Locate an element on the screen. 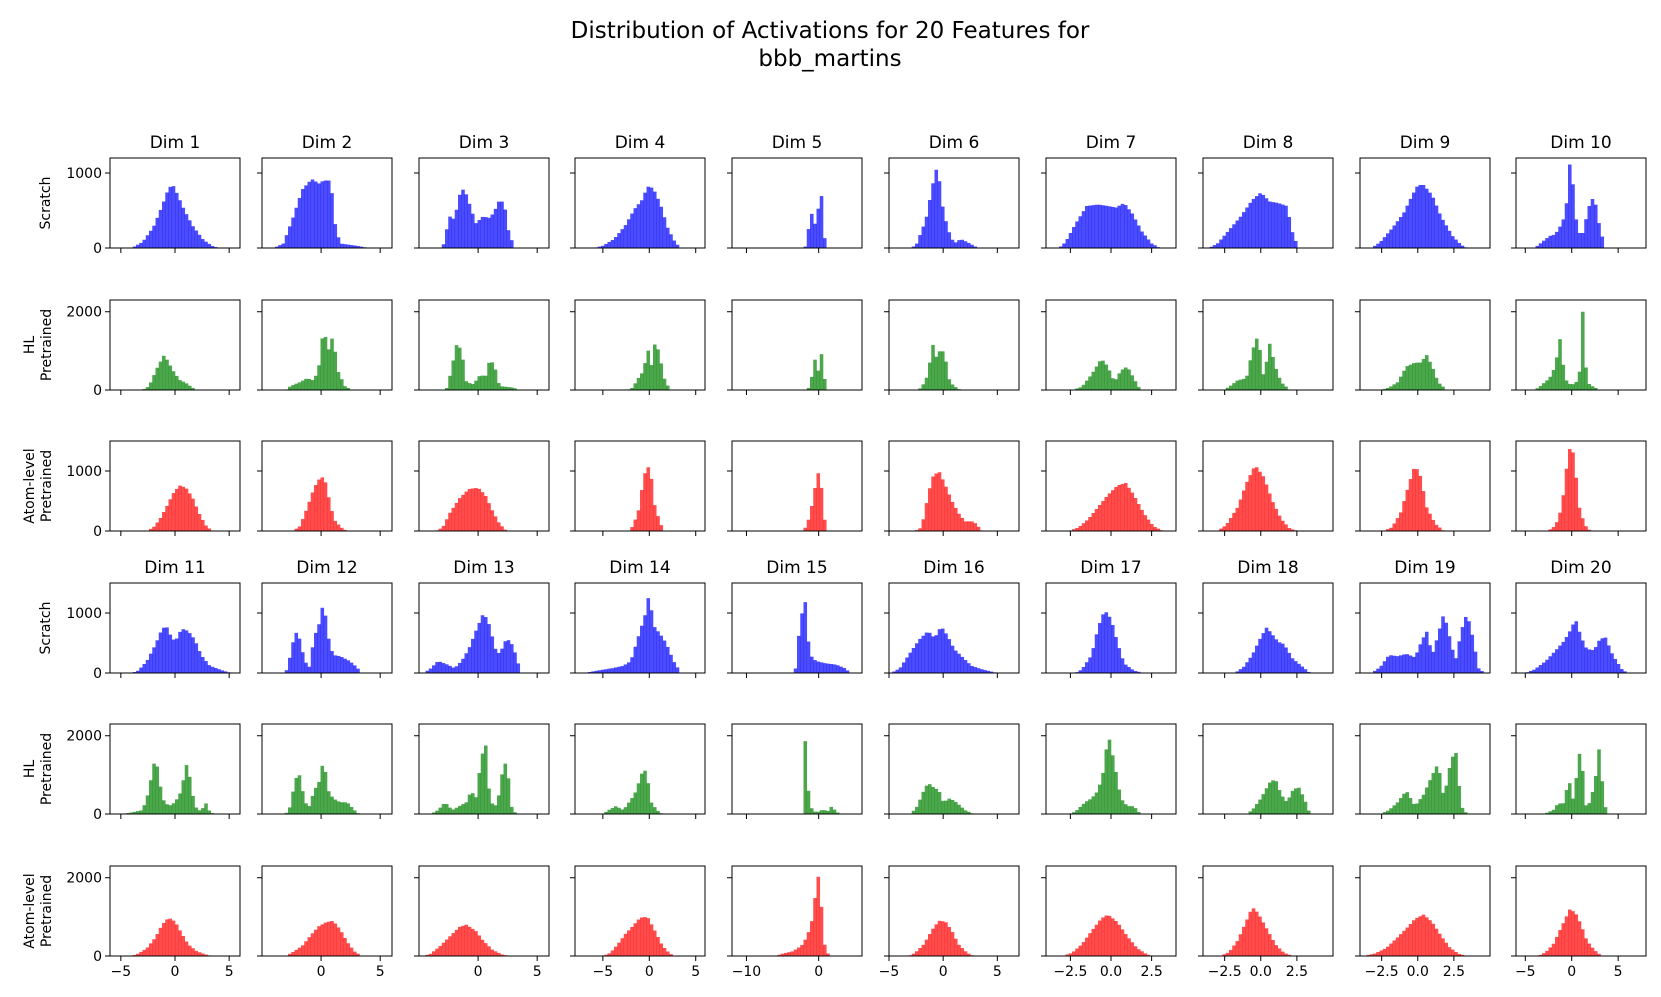  row-label-text: Pretrained is located at coordinates (47, 486).